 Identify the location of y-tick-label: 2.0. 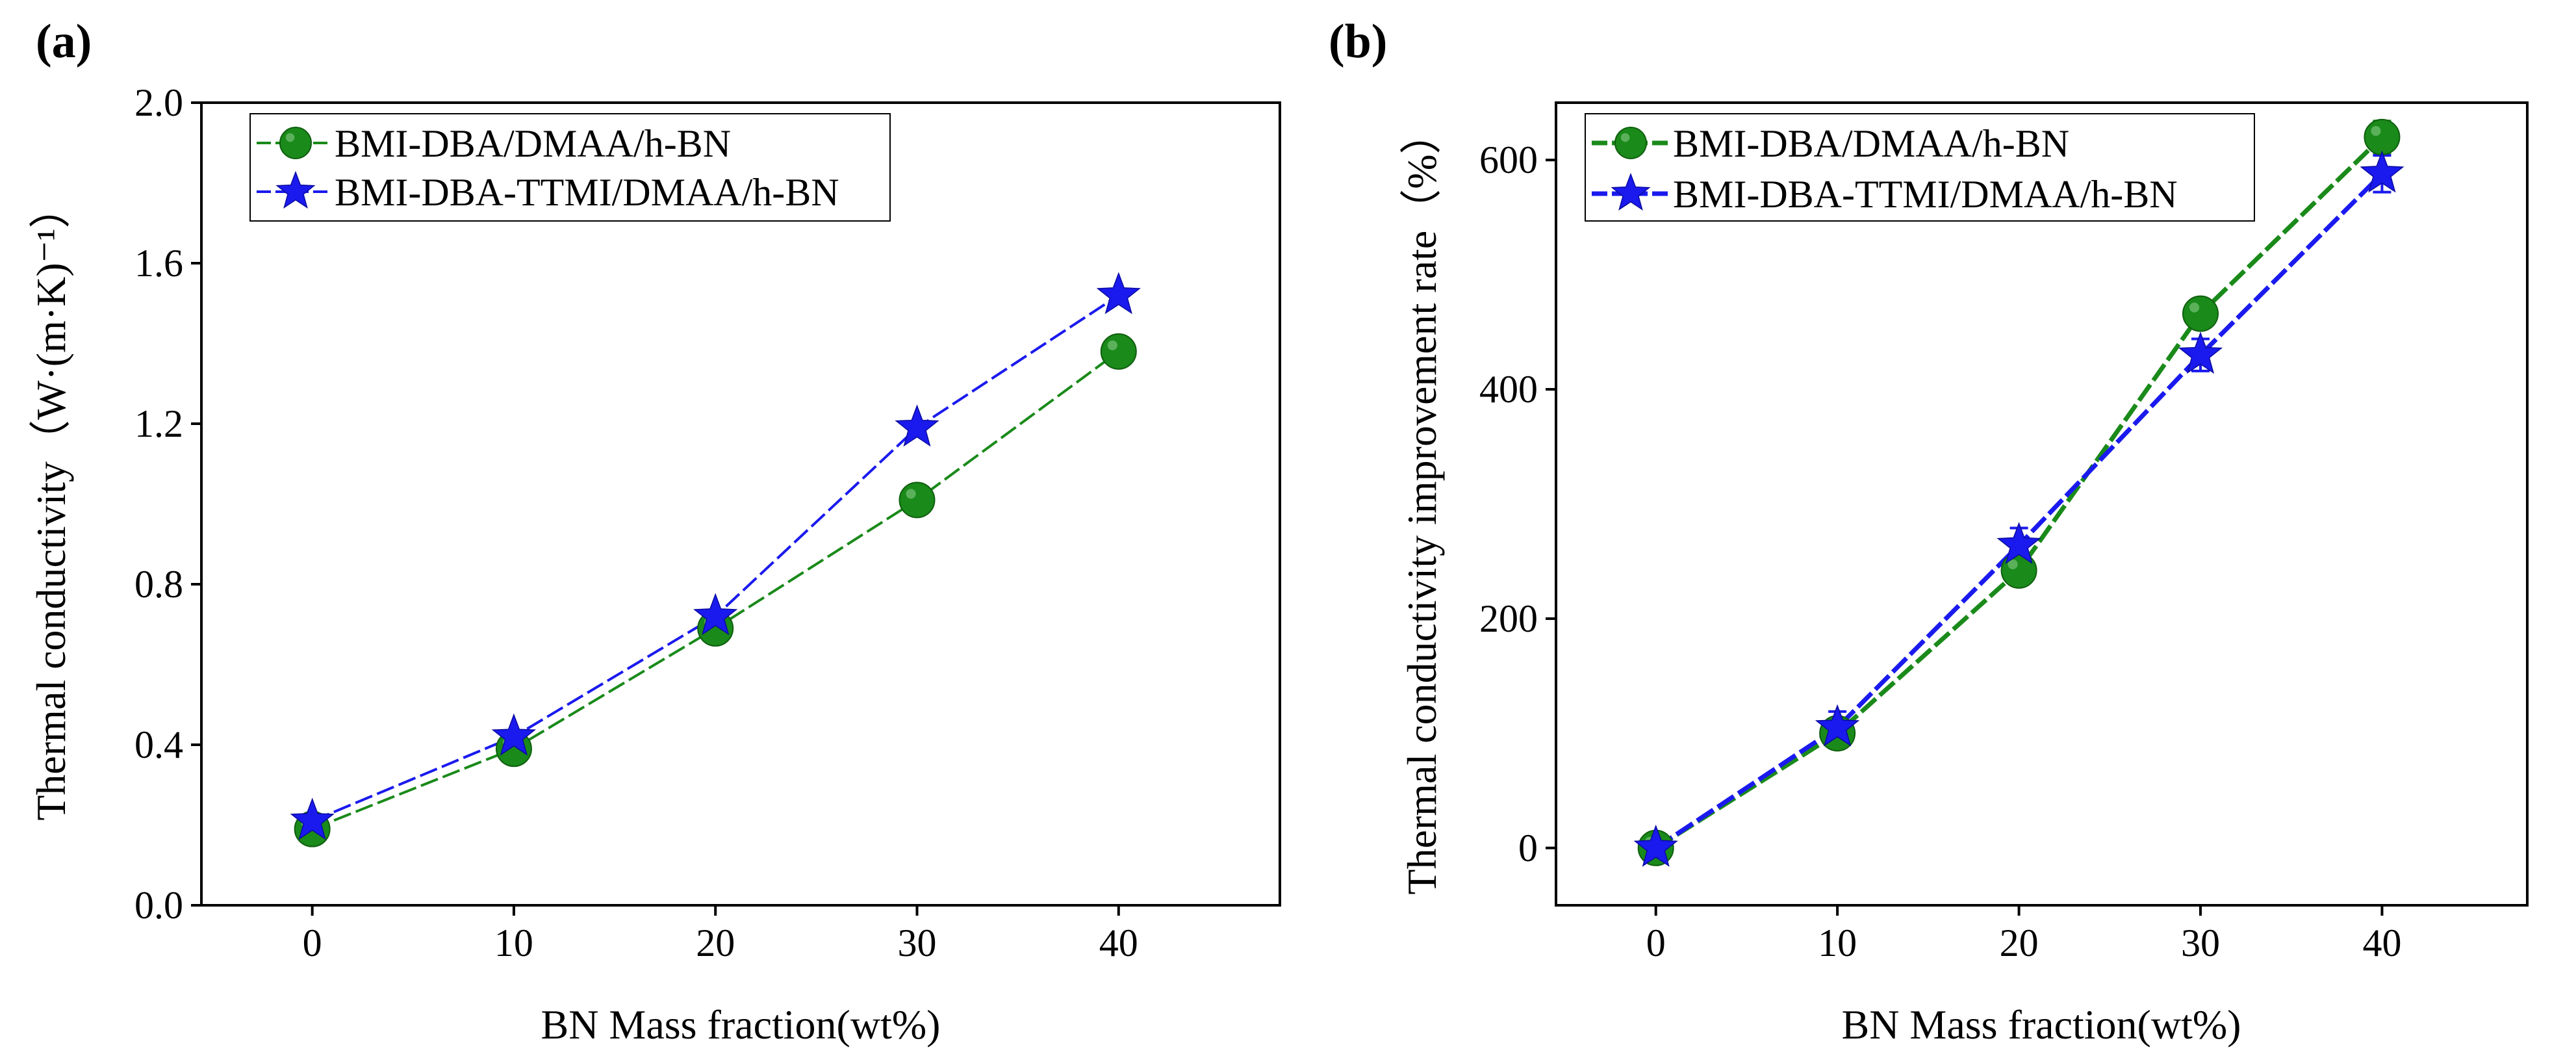
(158, 102).